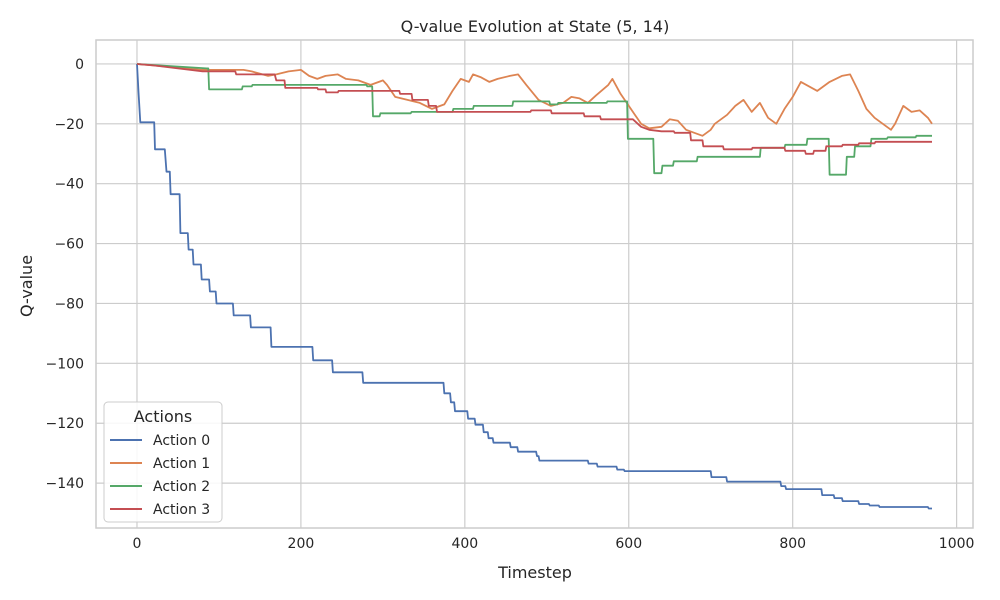  What do you see at coordinates (163, 416) in the screenshot?
I see `legend-title: Actions` at bounding box center [163, 416].